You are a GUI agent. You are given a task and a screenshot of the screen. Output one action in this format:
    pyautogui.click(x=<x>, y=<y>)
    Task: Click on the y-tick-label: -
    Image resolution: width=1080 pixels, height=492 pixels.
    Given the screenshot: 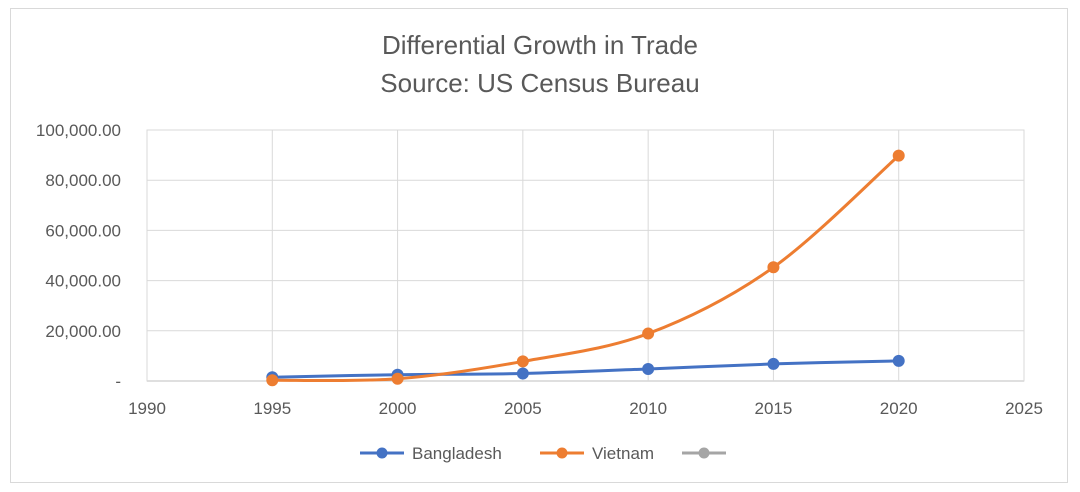 What is the action you would take?
    pyautogui.click(x=118, y=381)
    